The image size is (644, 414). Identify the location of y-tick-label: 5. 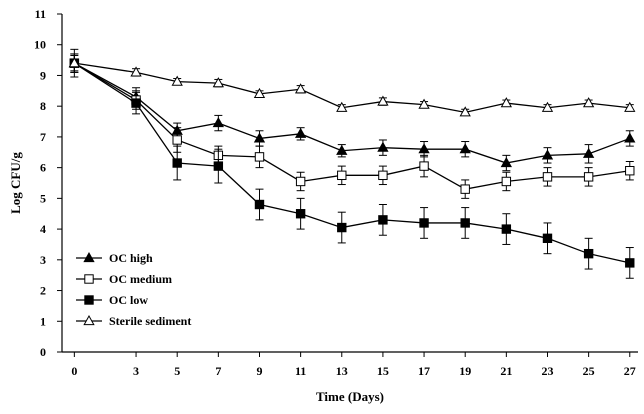
(43, 198).